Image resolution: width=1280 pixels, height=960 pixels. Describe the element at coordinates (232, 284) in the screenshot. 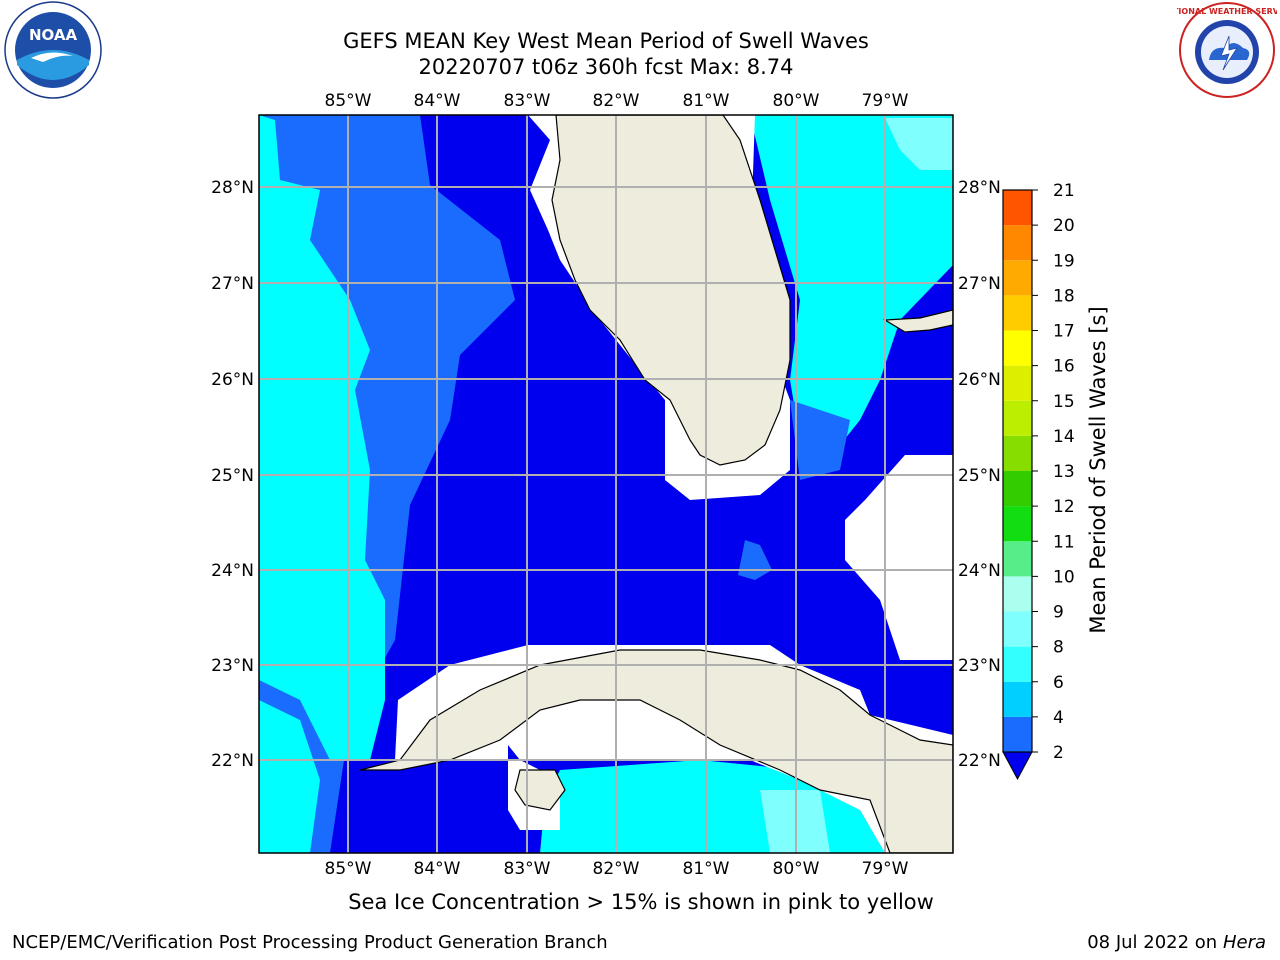

I see `lat-label-left: 27°N` at that location.